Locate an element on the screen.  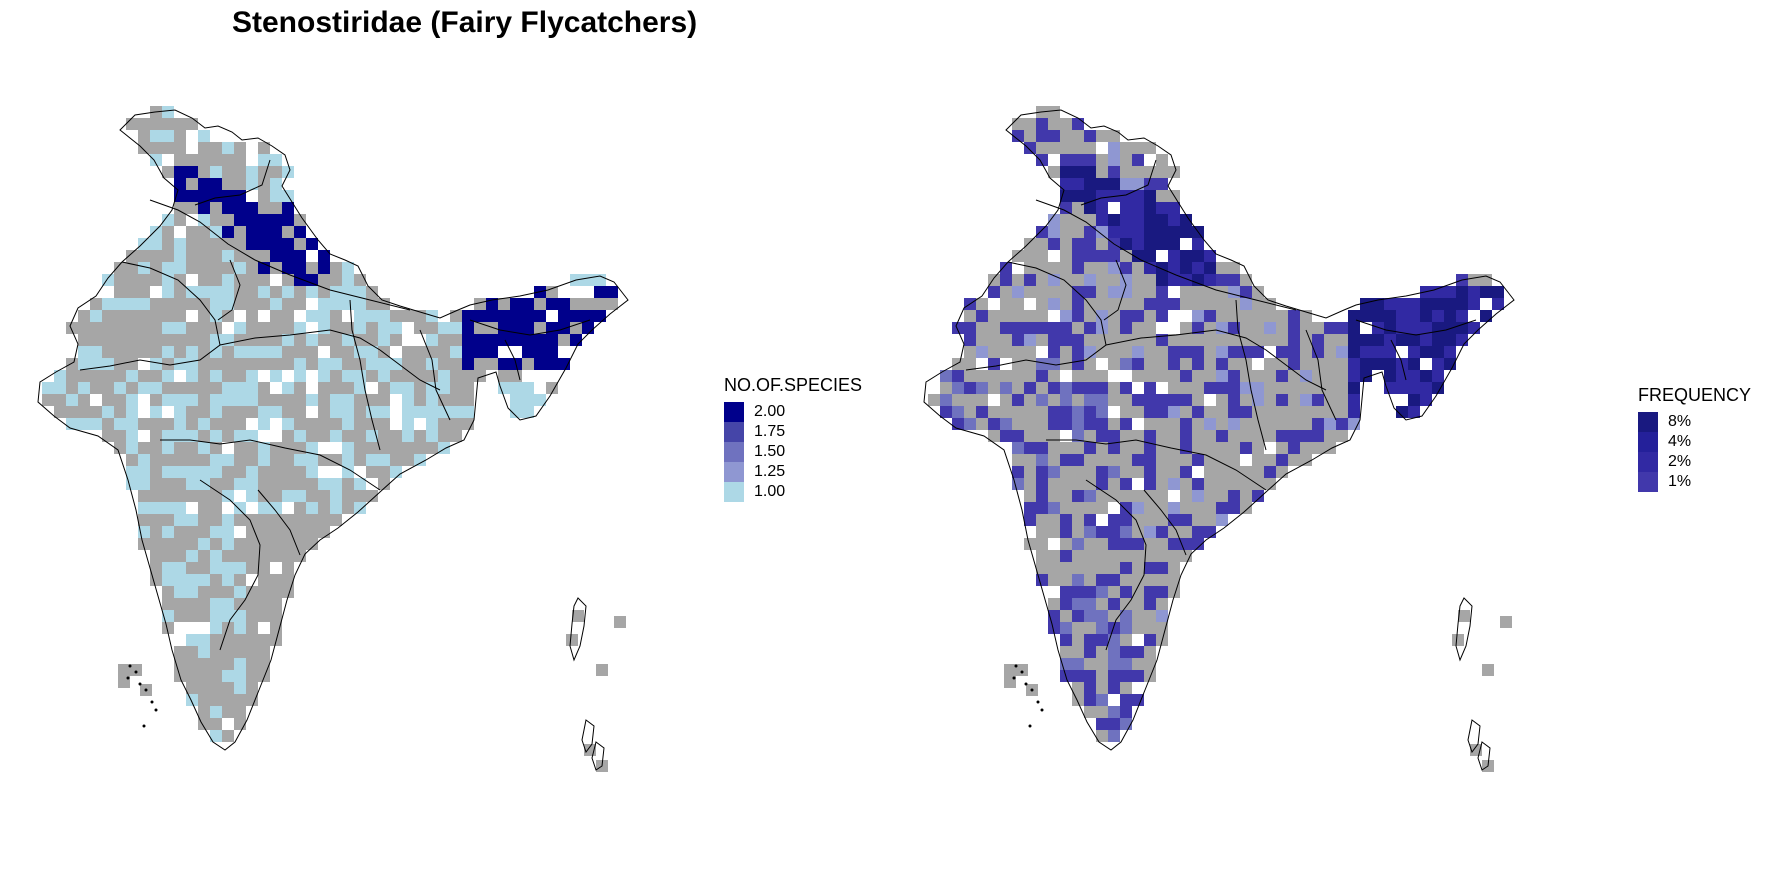
state-border is located at coordinates (1166, 255).